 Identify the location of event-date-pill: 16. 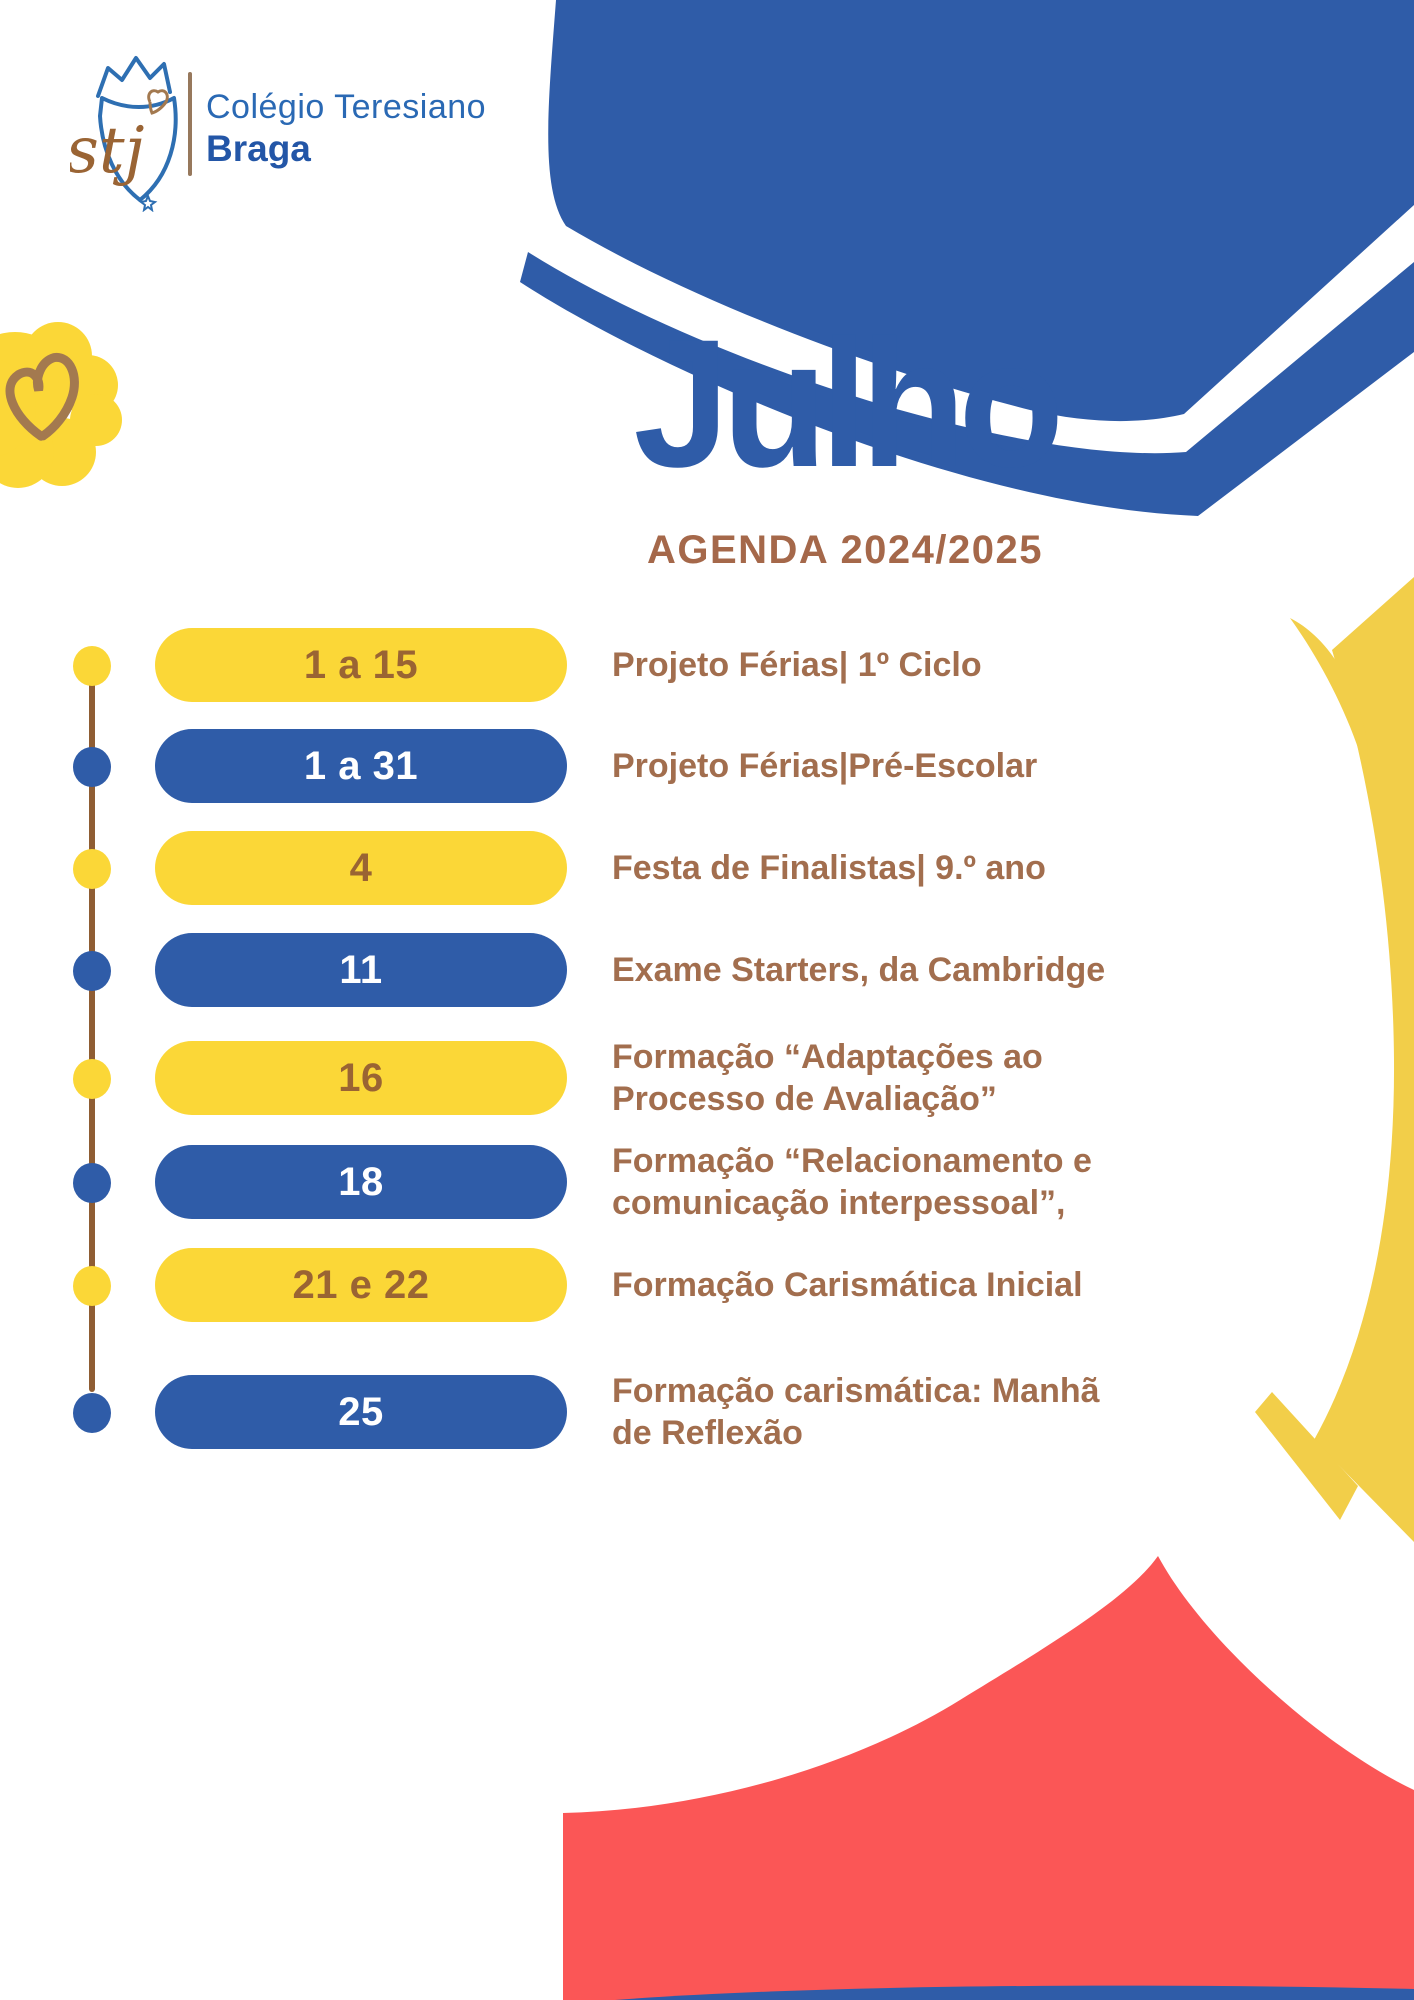
(361, 1078).